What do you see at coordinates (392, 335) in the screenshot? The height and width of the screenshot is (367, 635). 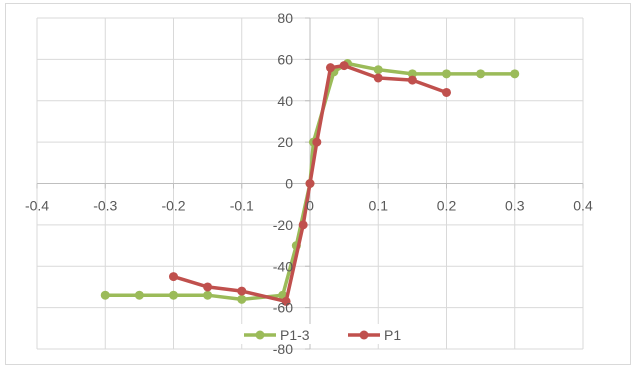 I see `legend-label: P1` at bounding box center [392, 335].